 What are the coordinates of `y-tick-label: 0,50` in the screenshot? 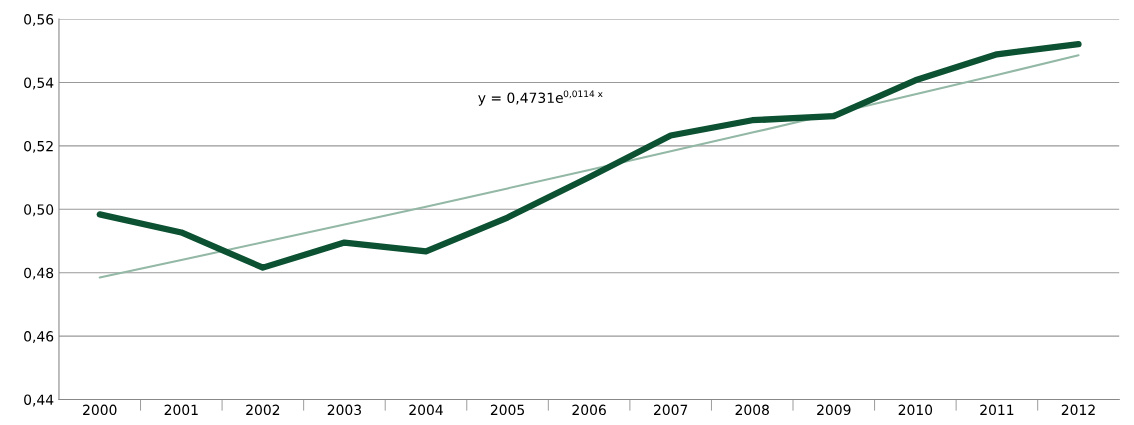 It's located at (39, 210).